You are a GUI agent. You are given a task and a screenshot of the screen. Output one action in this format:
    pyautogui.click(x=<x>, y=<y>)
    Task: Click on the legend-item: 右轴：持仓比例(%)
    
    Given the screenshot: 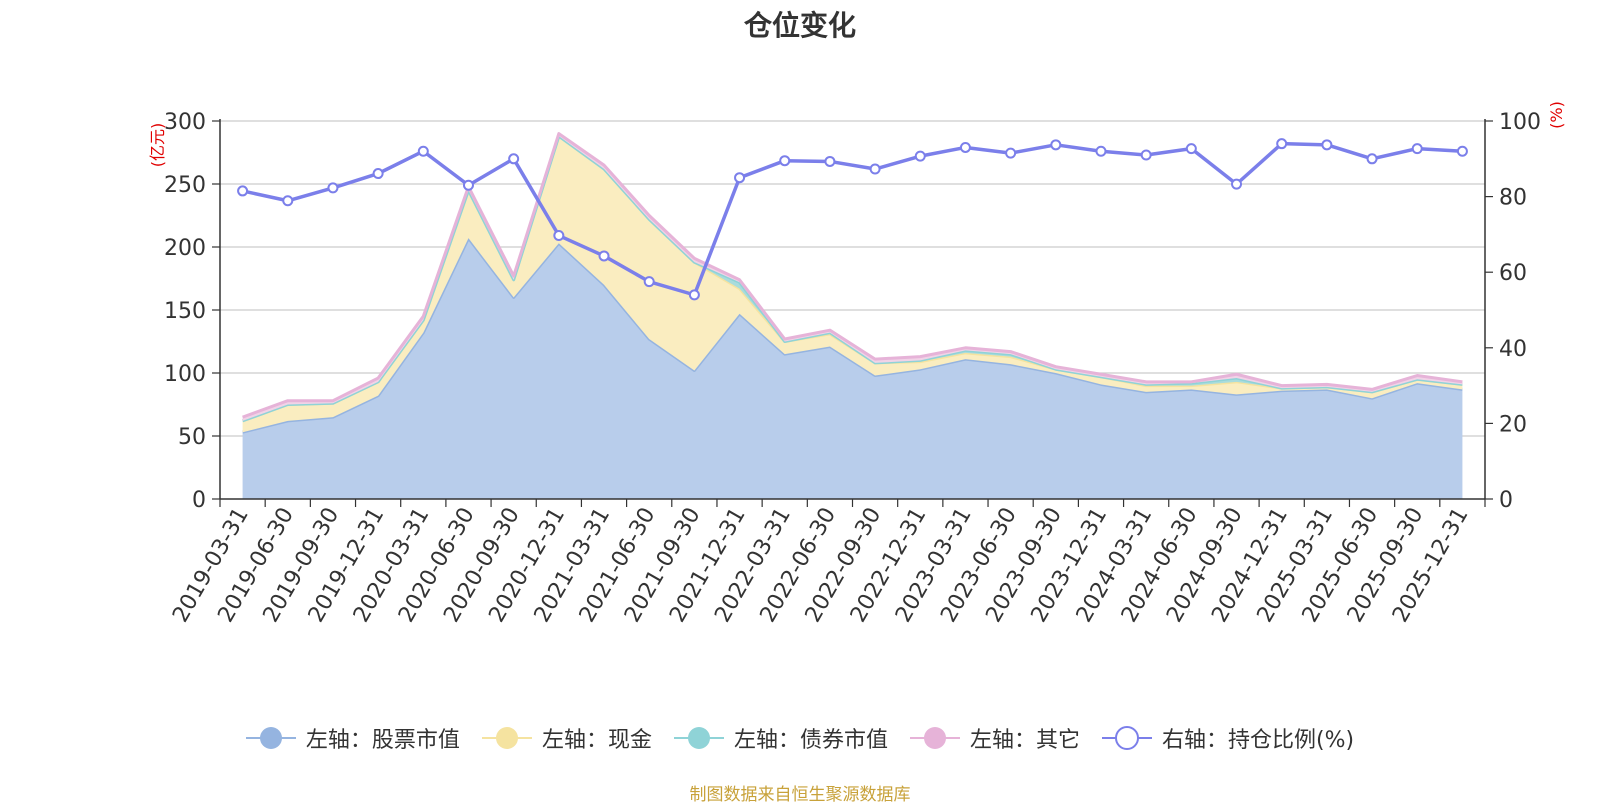 What is the action you would take?
    pyautogui.click(x=1228, y=738)
    